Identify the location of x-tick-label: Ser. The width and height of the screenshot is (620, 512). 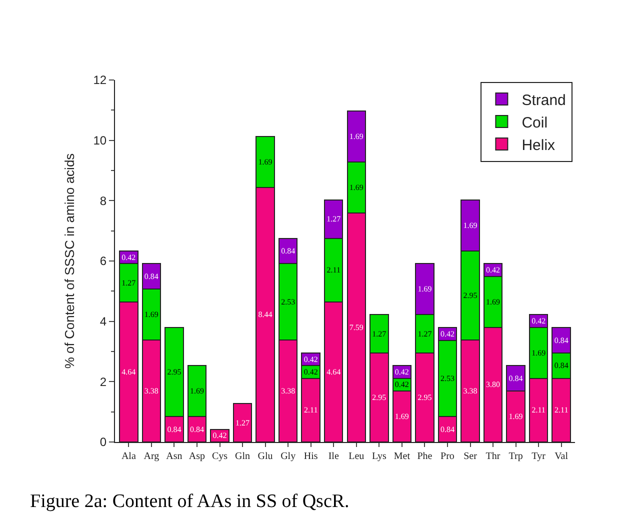
(471, 456).